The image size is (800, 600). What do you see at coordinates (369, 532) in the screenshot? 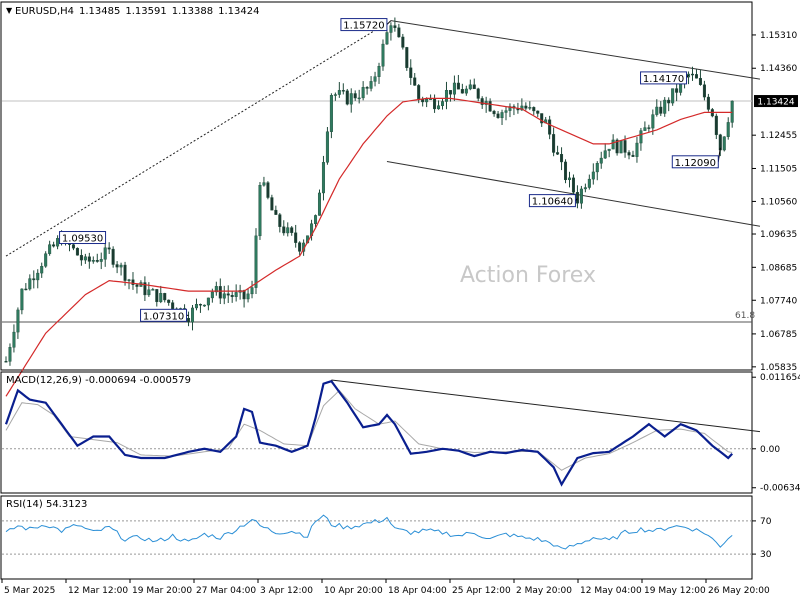
I see `rsi-line` at bounding box center [369, 532].